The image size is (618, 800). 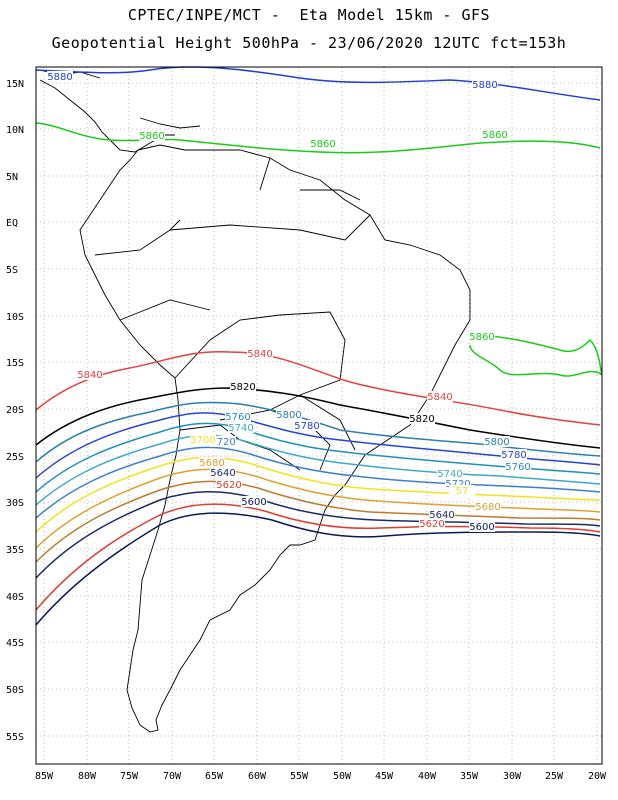 I want to click on lon-label: 45W, so click(x=384, y=776).